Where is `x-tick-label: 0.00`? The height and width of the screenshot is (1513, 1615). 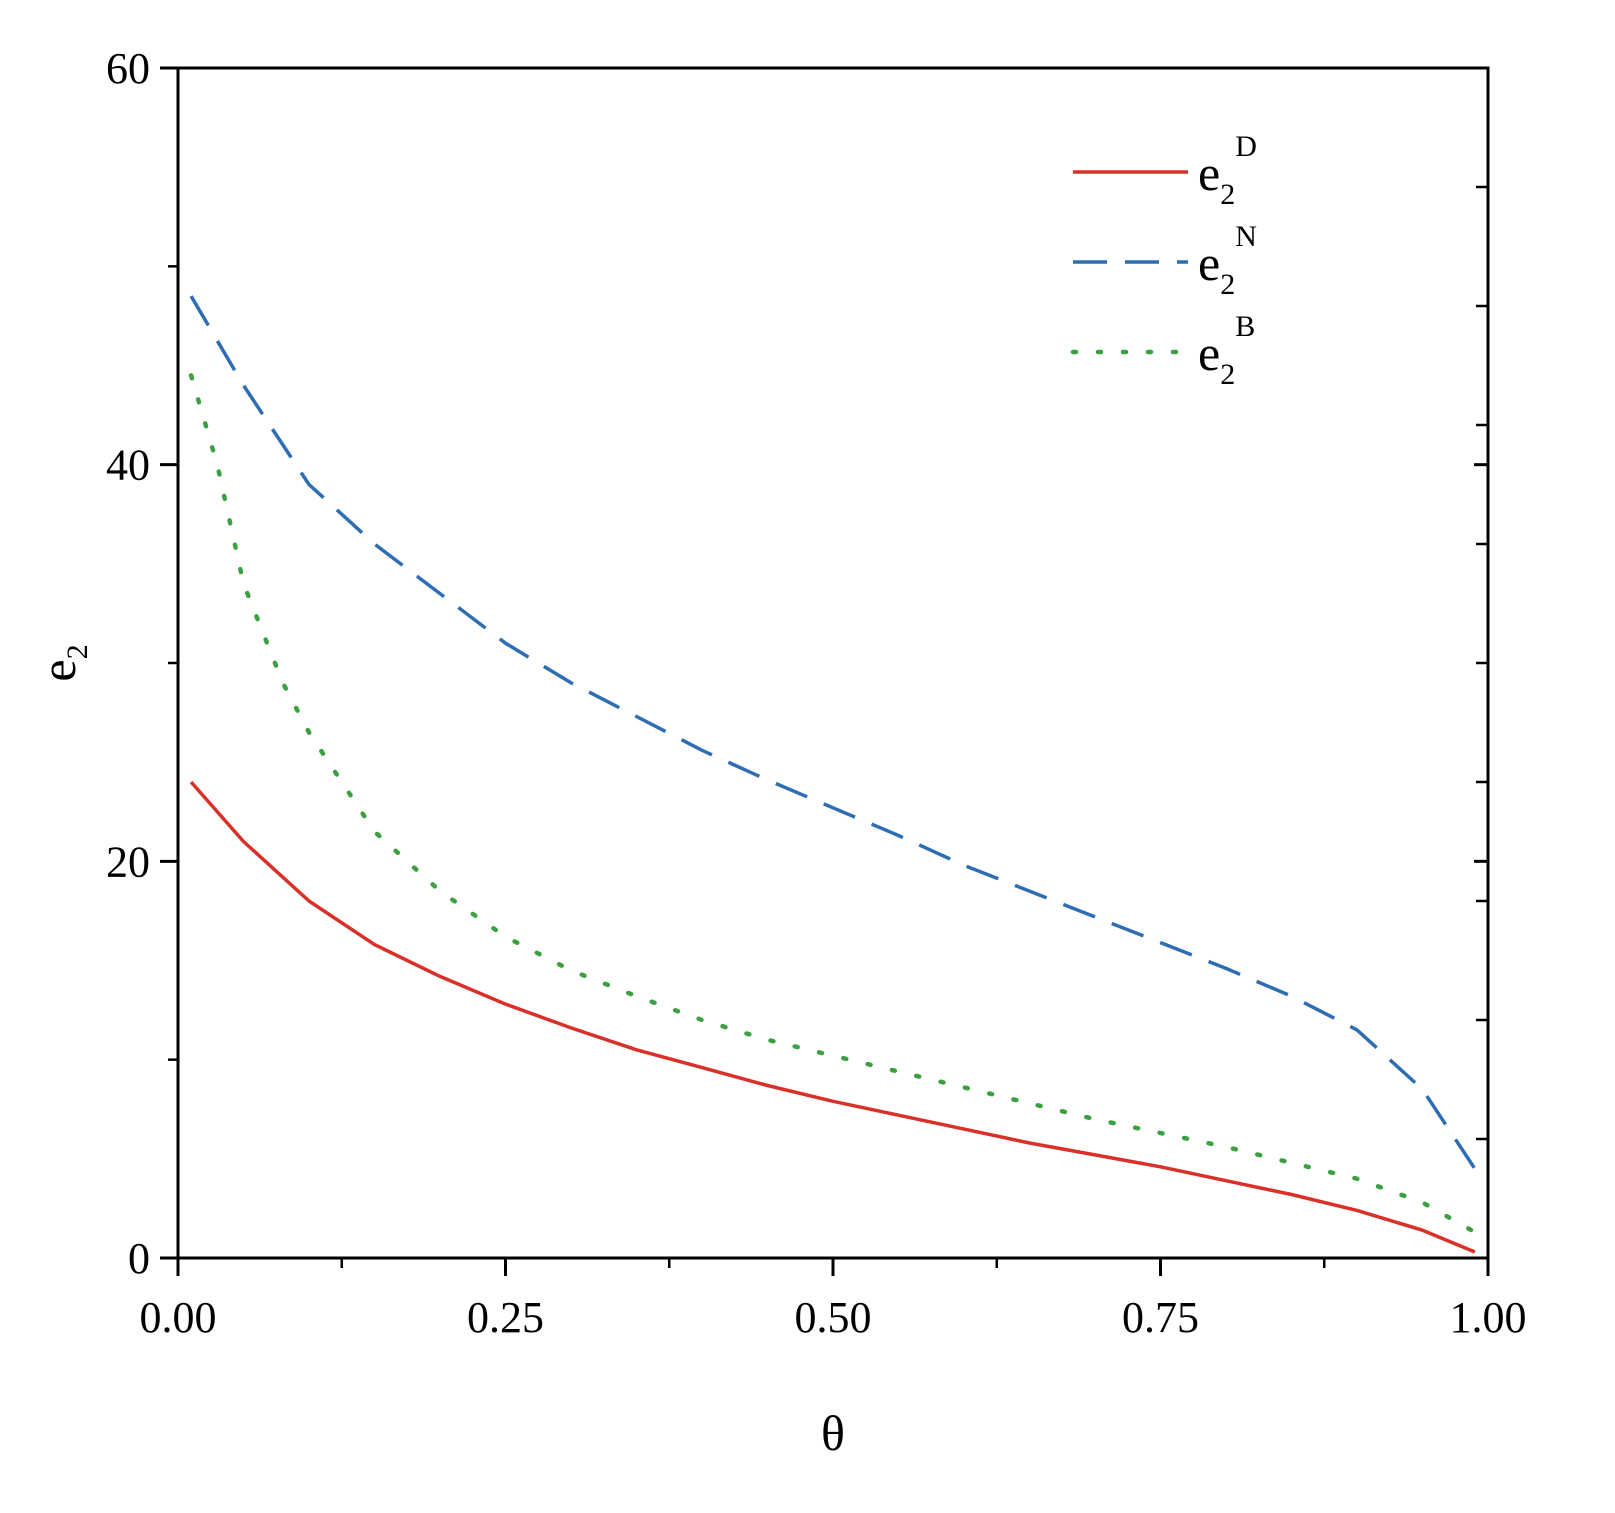
x-tick-label: 0.00 is located at coordinates (178, 1317).